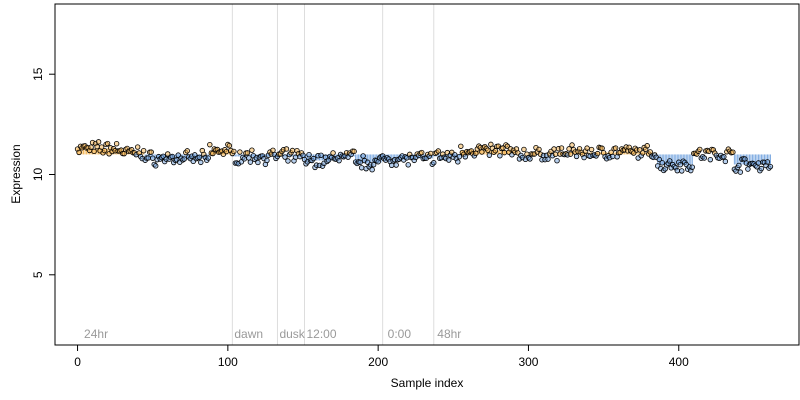 The width and height of the screenshot is (800, 400). I want to click on x-tick-label: 400, so click(679, 362).